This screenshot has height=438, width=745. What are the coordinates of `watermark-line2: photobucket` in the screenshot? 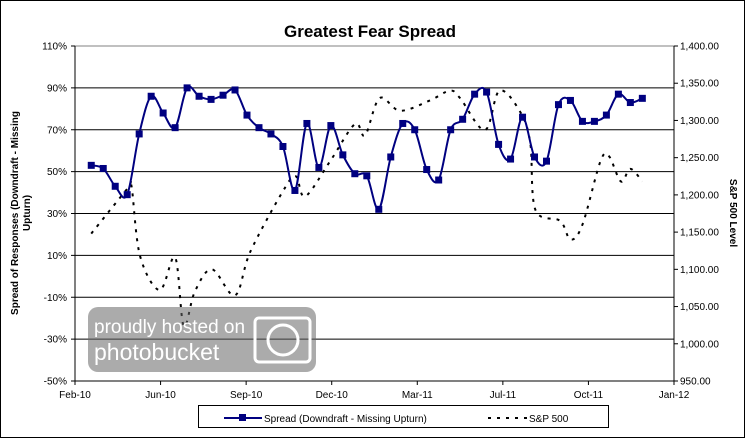 It's located at (157, 352).